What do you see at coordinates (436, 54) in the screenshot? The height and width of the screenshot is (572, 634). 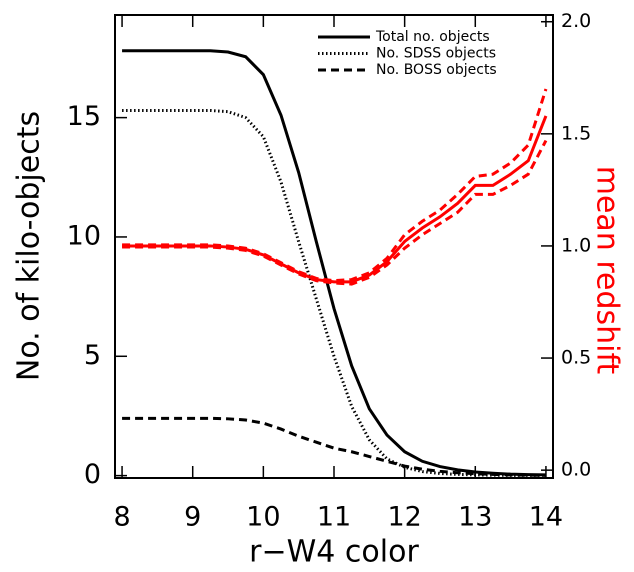 I see `legend-label: No. SDSS objects` at bounding box center [436, 54].